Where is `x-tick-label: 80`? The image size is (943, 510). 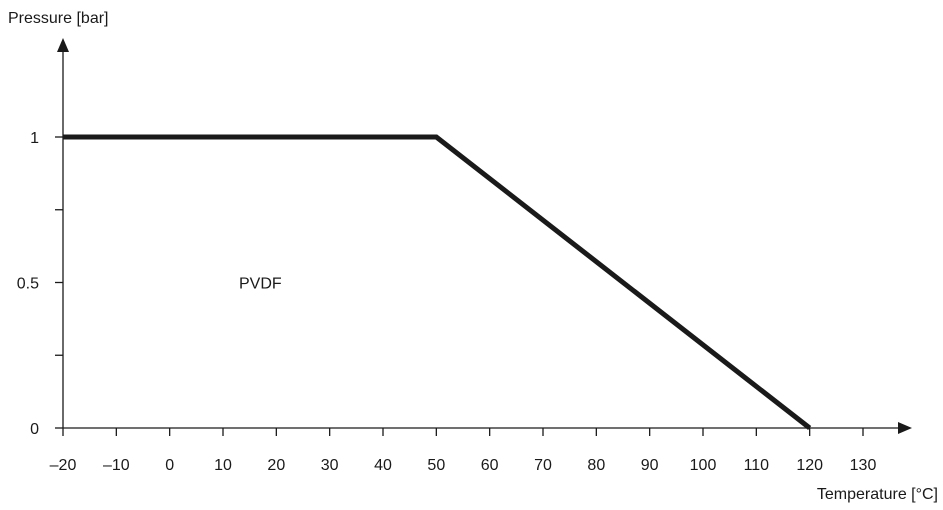 x-tick-label: 80 is located at coordinates (596, 465).